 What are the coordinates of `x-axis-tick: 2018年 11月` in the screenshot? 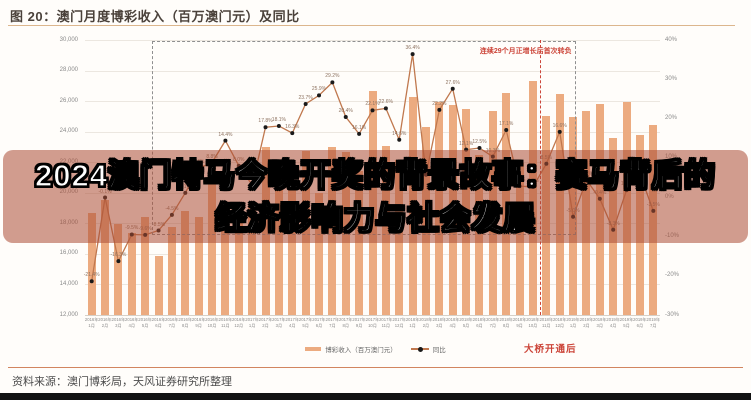 It's located at (546, 322).